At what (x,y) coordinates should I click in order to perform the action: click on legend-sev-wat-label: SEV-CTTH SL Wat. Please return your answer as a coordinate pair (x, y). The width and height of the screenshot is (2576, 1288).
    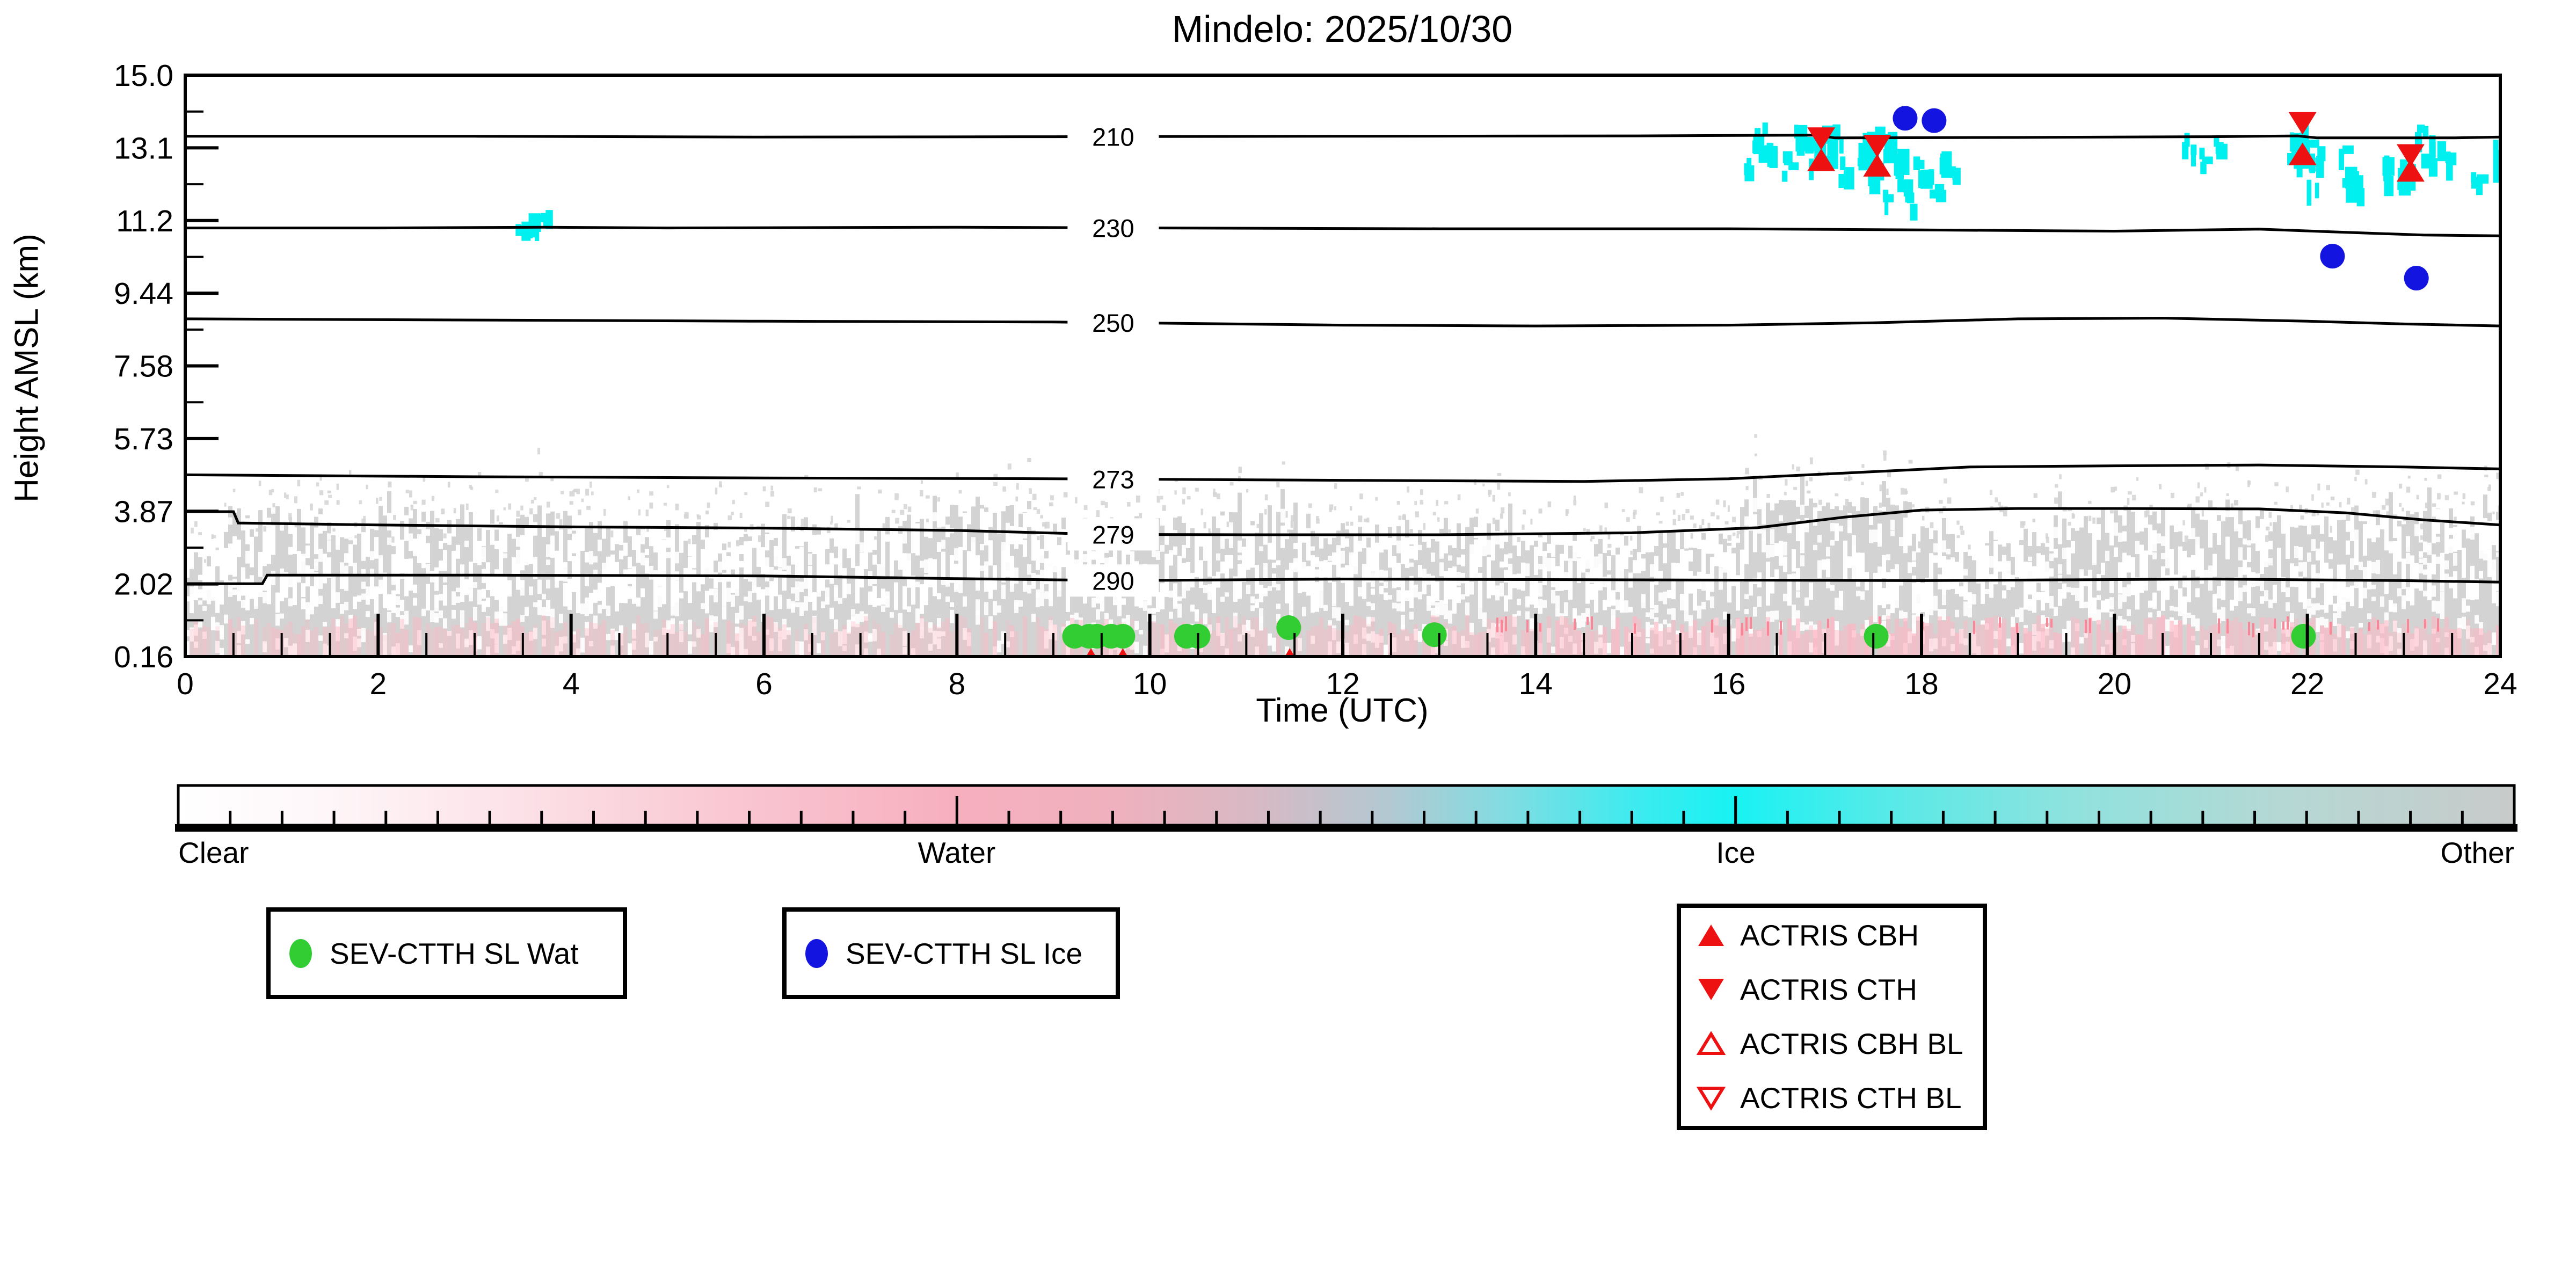
    Looking at the image, I should click on (454, 953).